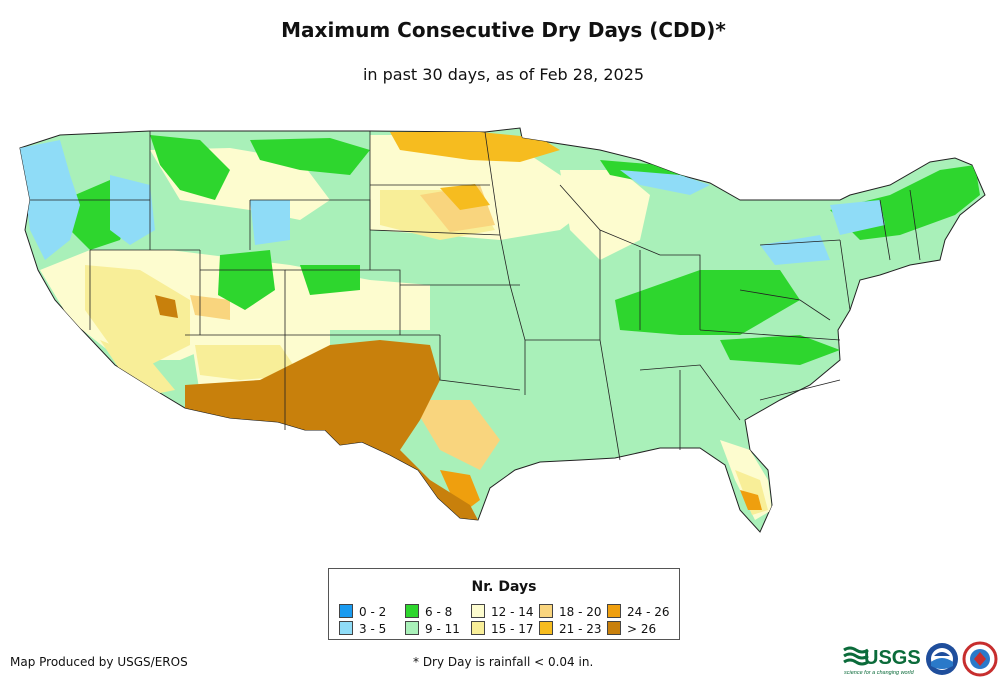 This screenshot has height=691, width=1007. Describe the element at coordinates (503, 662) in the screenshot. I see `dry-day-footnote: * Dry Day is rainfall < 0.04 in.` at that location.